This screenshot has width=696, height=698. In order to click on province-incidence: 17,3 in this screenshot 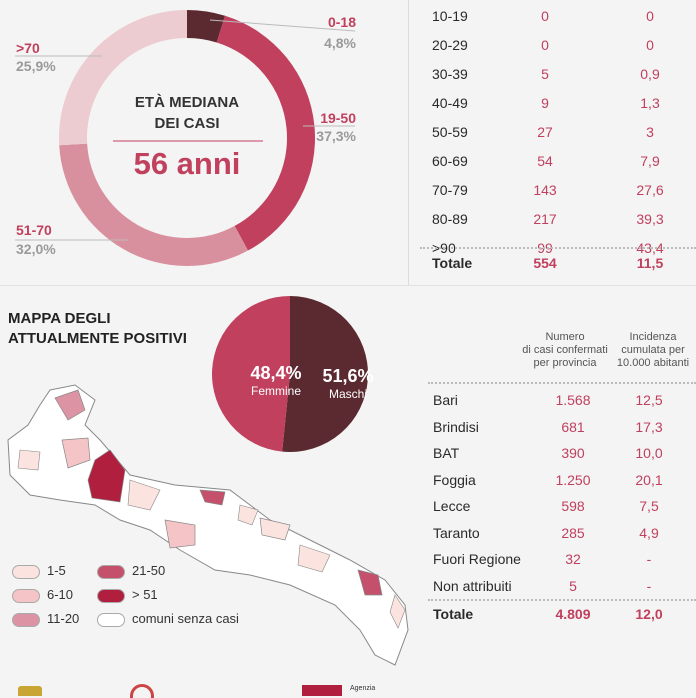, I will do `click(649, 426)`.